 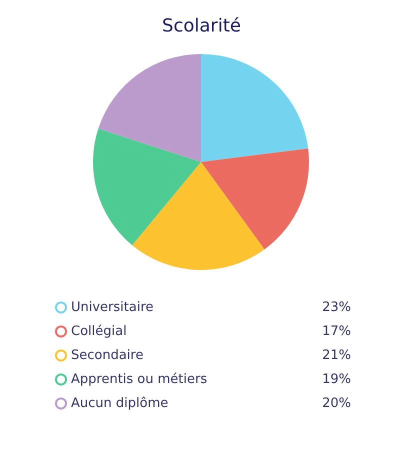 What do you see at coordinates (336, 403) in the screenshot?
I see `data-label: 20%` at bounding box center [336, 403].